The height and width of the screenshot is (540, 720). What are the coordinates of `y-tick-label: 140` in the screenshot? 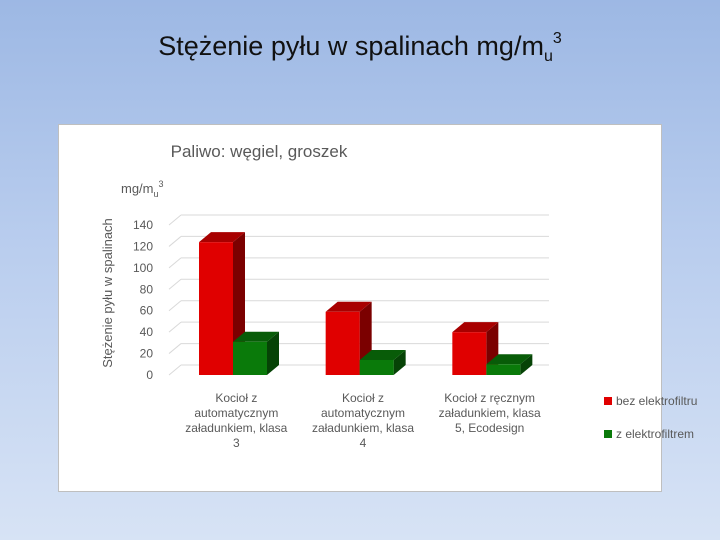 It's located at (143, 225).